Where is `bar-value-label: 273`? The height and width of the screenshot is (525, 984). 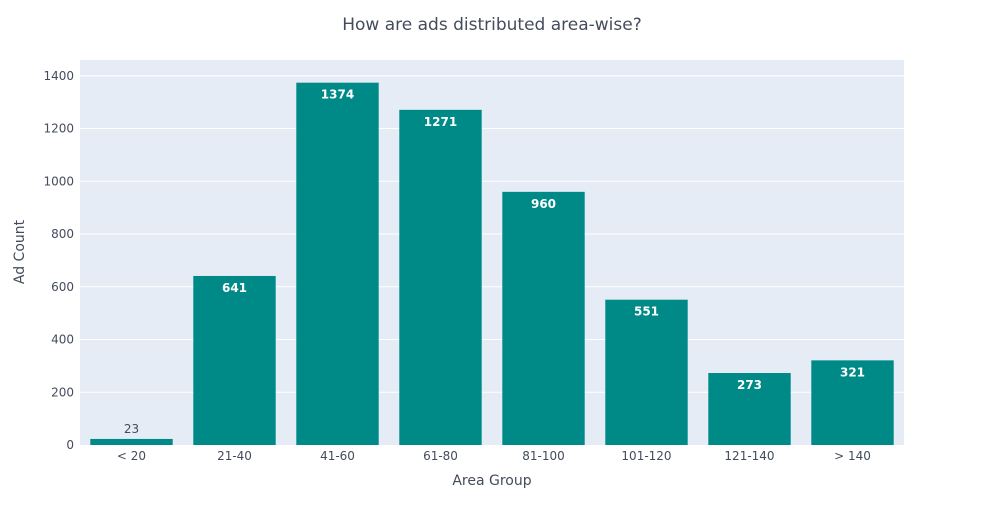 bar-value-label: 273 is located at coordinates (749, 385).